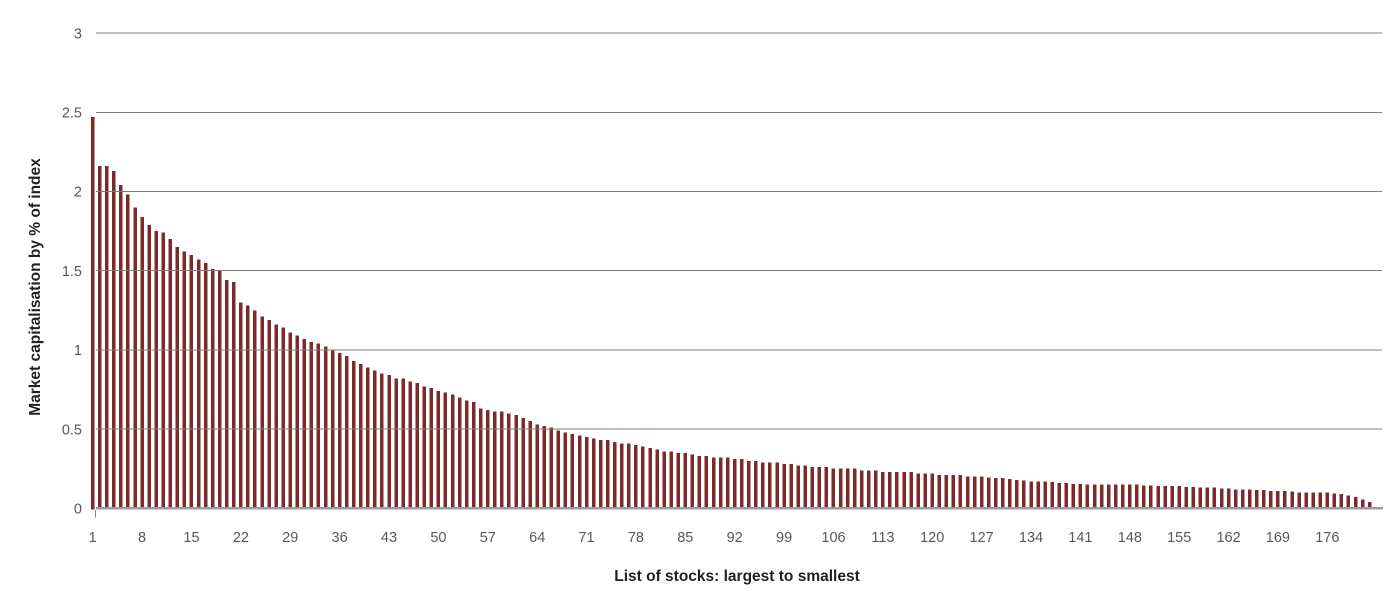  Describe the element at coordinates (1228, 538) in the screenshot. I see `x-tick-label: 162` at that location.